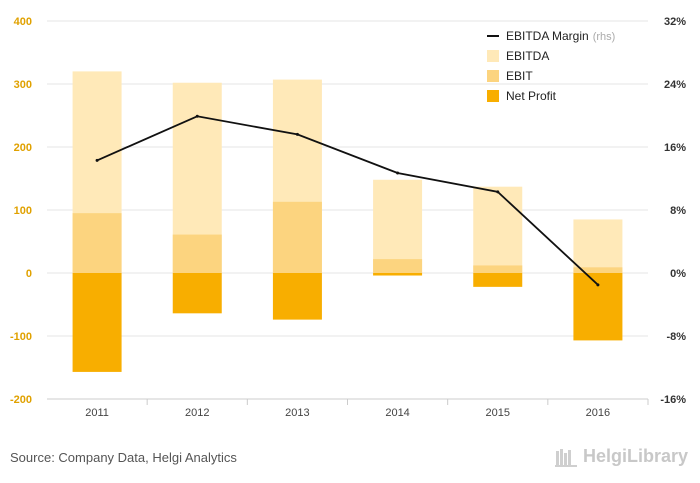 The height and width of the screenshot is (483, 700). What do you see at coordinates (23, 85) in the screenshot?
I see `left-axis-tick-label: 300` at bounding box center [23, 85].